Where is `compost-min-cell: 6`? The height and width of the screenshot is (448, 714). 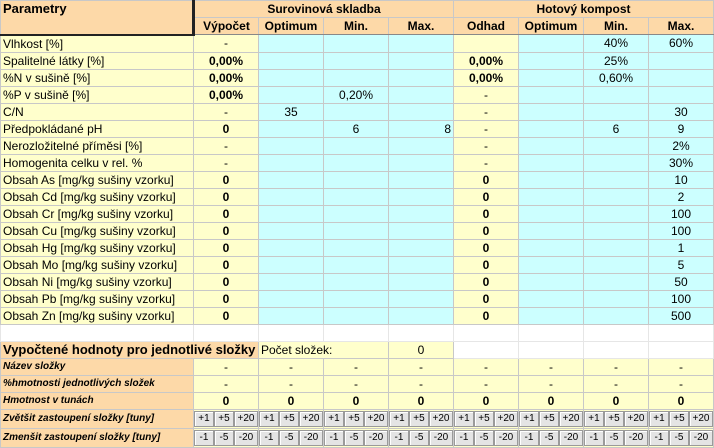 compost-min-cell: 6 is located at coordinates (616, 128).